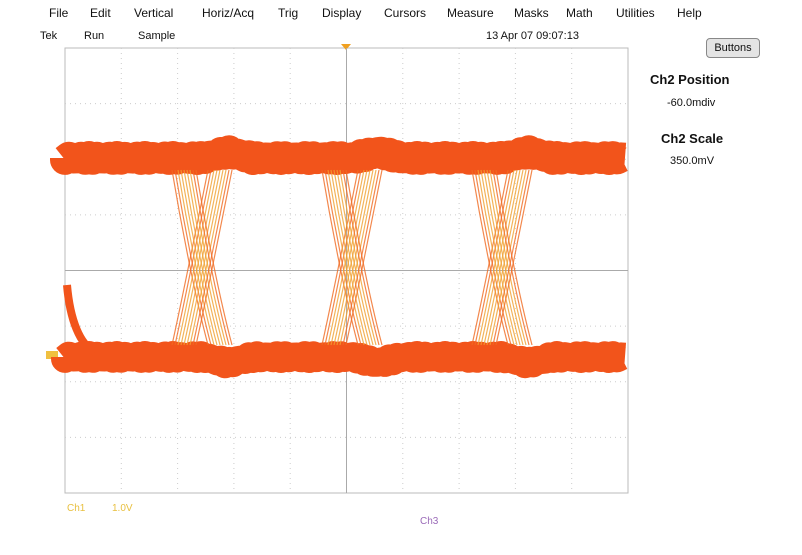 The height and width of the screenshot is (555, 802). I want to click on position-label: Ch2 Position, so click(690, 79).